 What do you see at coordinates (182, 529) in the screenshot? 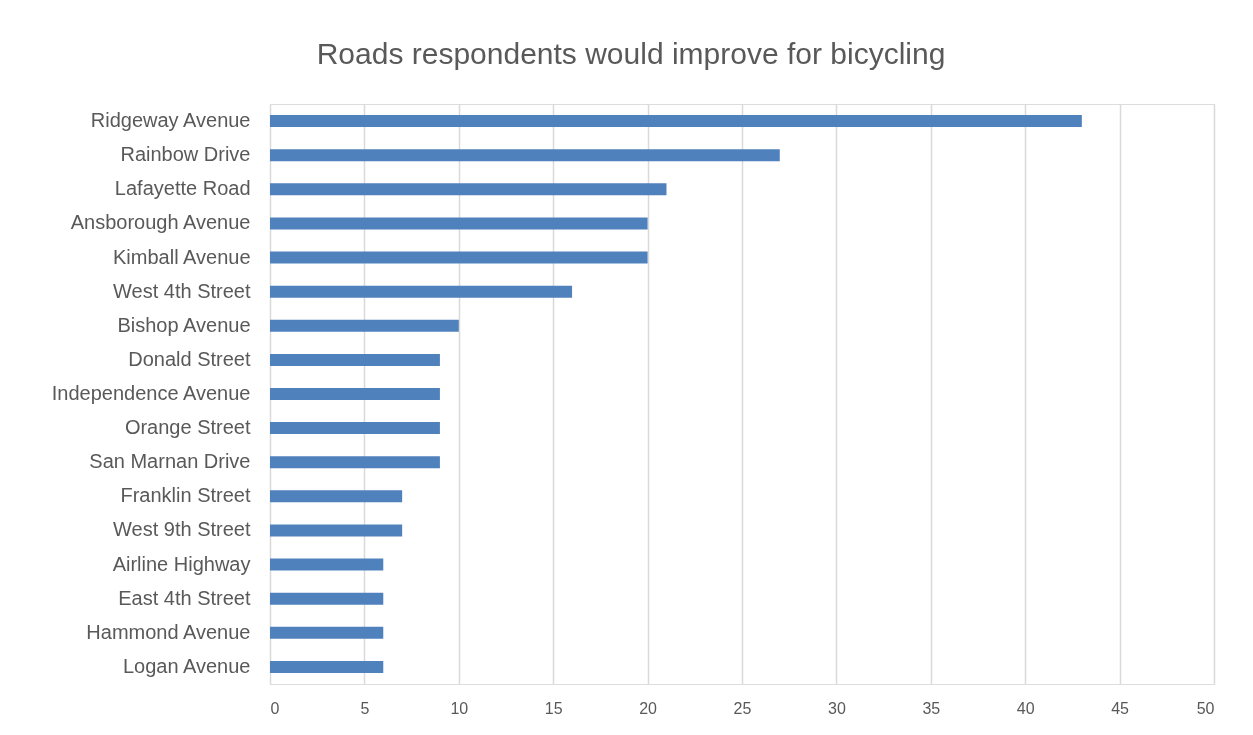
I see `y-tick-label: West 9th Street` at bounding box center [182, 529].